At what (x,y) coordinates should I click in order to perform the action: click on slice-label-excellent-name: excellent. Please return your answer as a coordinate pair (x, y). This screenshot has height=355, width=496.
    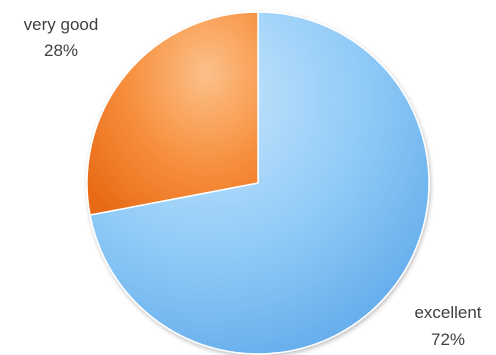
    Looking at the image, I should click on (447, 312).